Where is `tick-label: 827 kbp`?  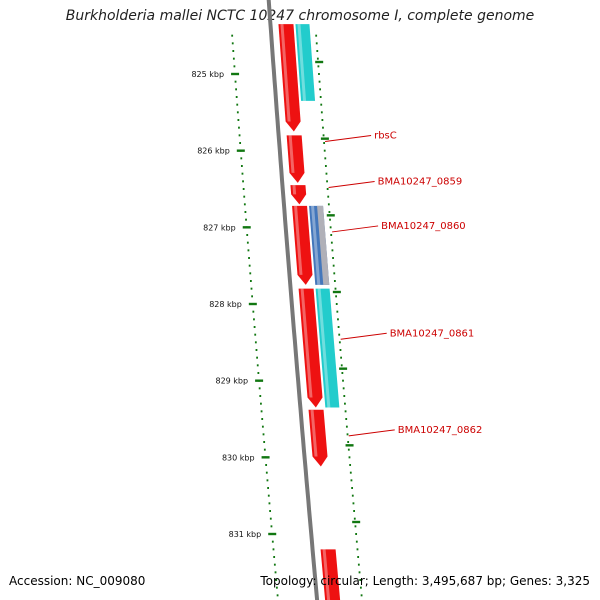
tick-label: 827 kbp is located at coordinates (219, 227).